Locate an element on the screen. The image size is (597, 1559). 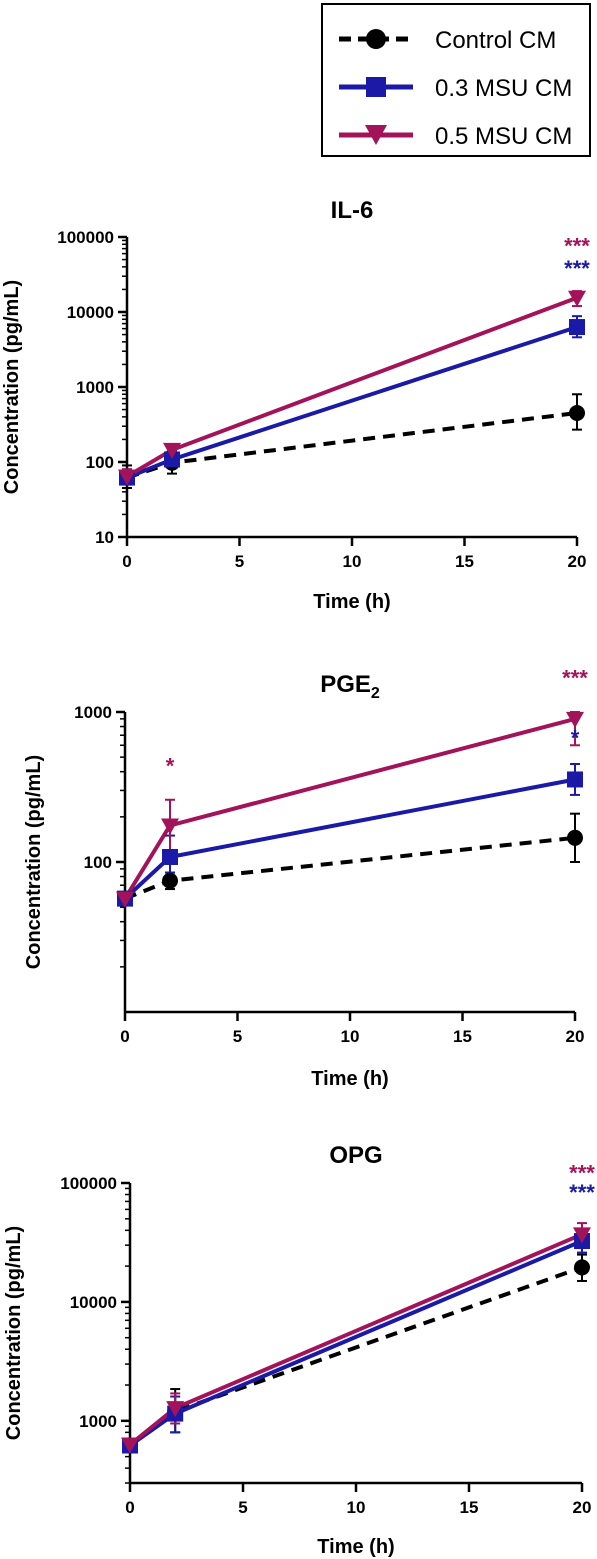
chart-title-text: OPG is located at coordinates (355, 1155).